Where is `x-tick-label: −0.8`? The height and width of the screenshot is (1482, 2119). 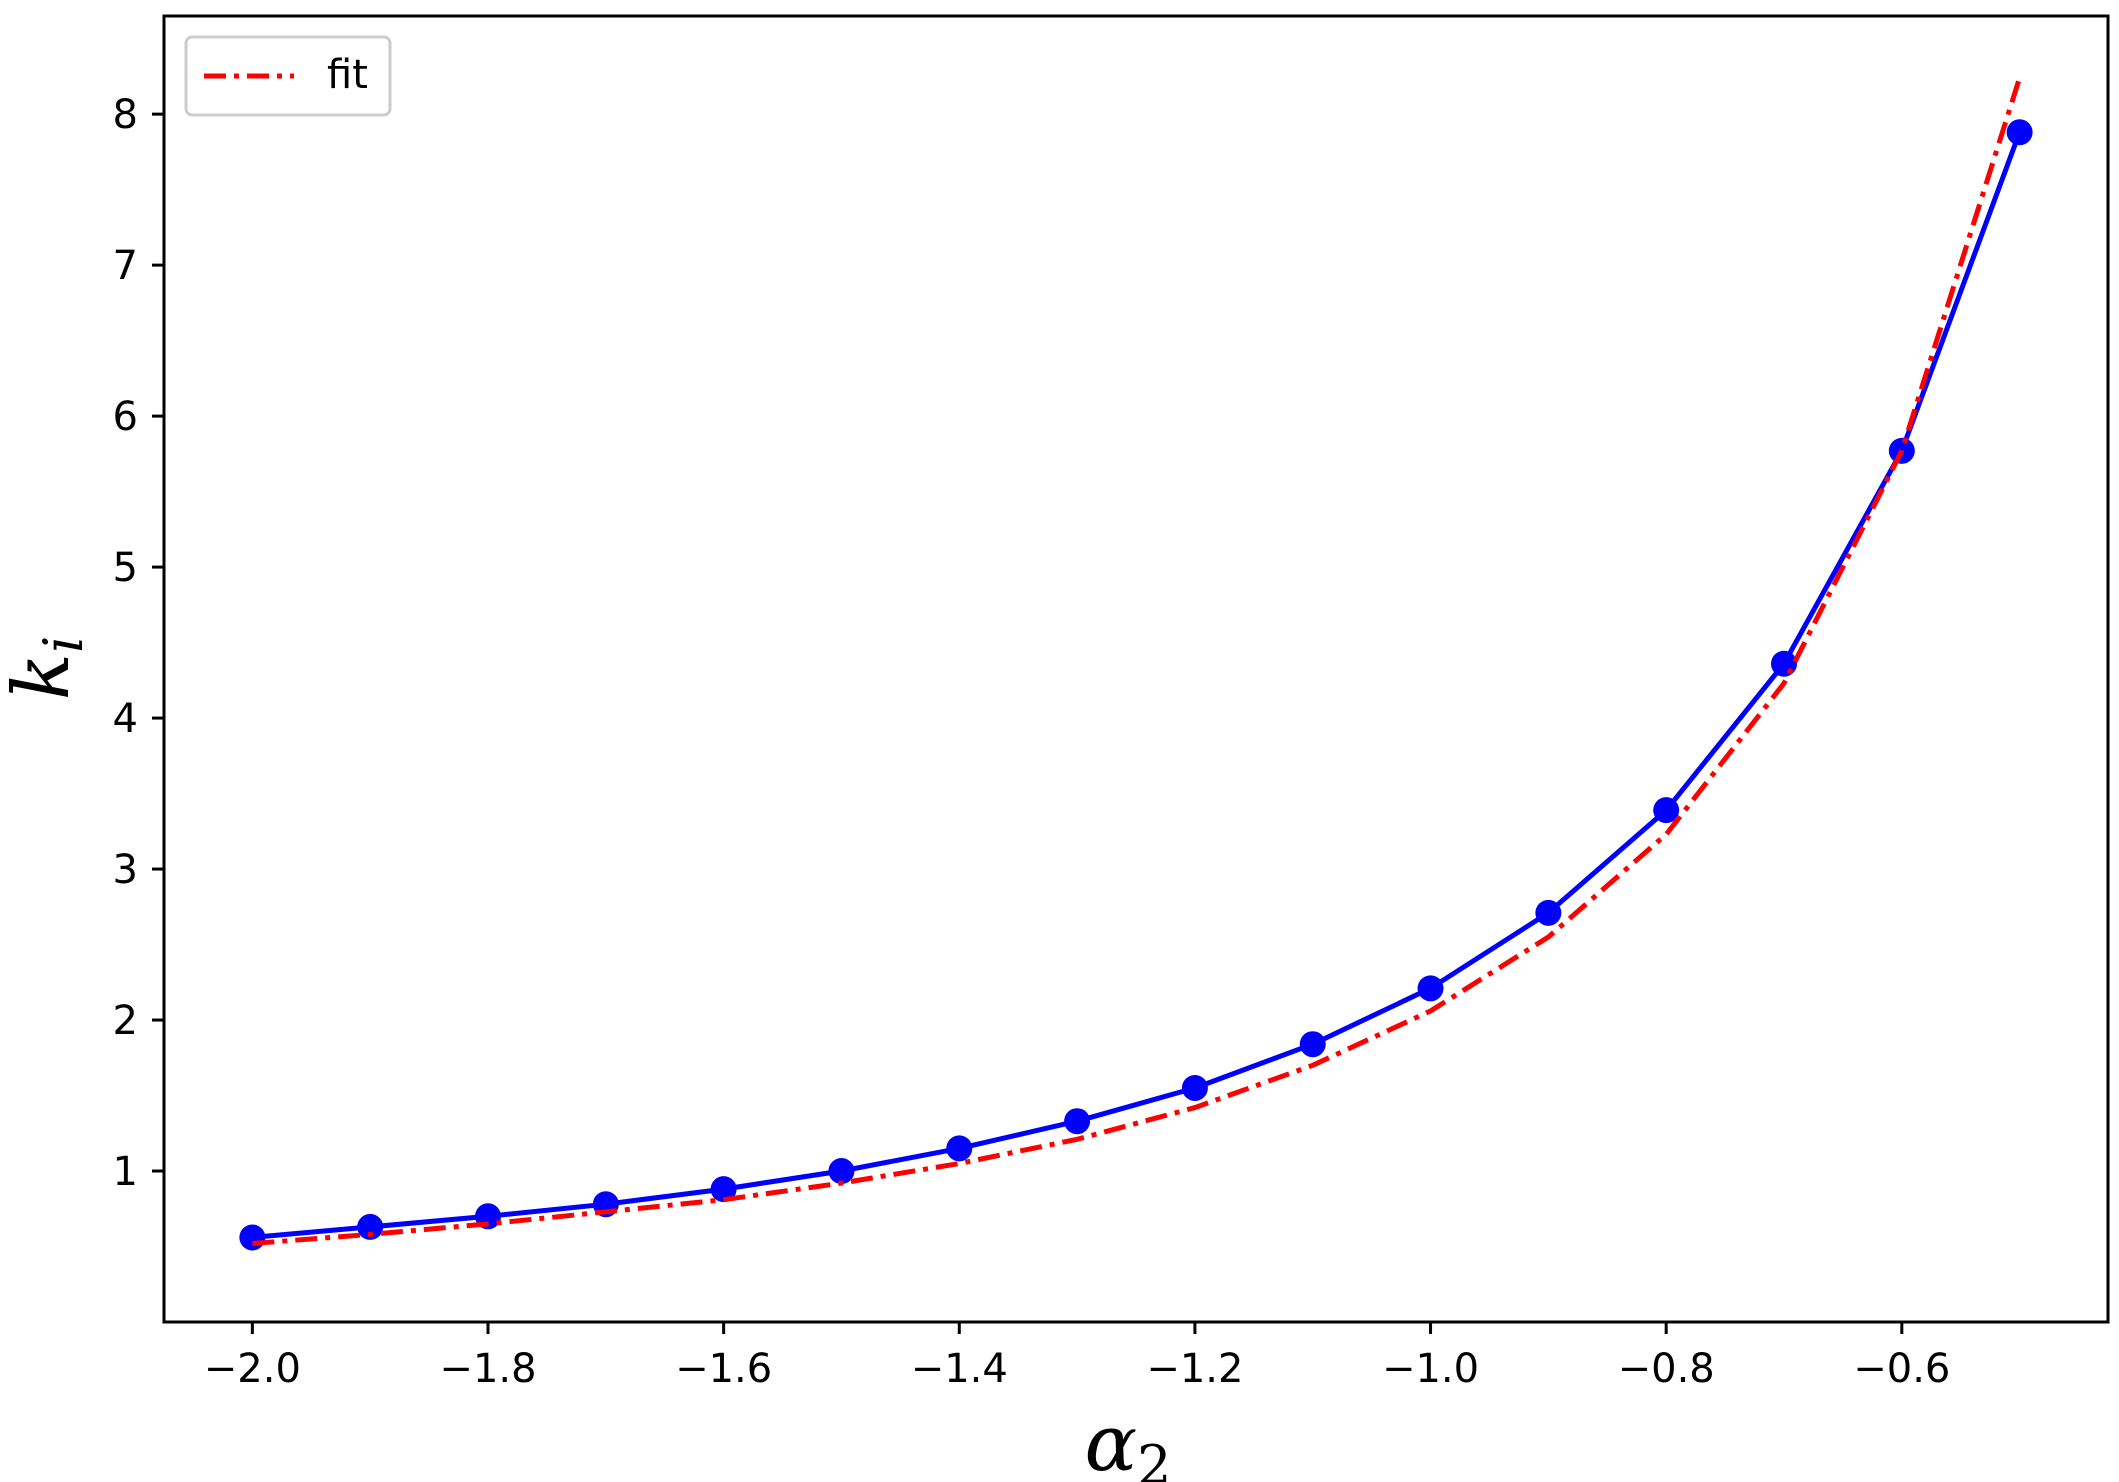 x-tick-label: −0.8 is located at coordinates (1666, 1369).